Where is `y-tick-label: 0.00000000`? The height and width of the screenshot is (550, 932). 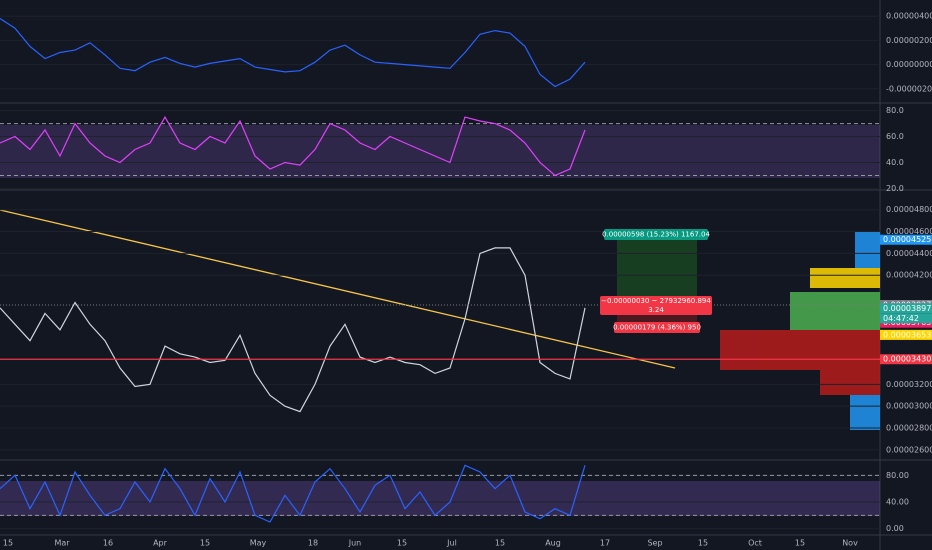 y-tick-label: 0.00000000 is located at coordinates (909, 64).